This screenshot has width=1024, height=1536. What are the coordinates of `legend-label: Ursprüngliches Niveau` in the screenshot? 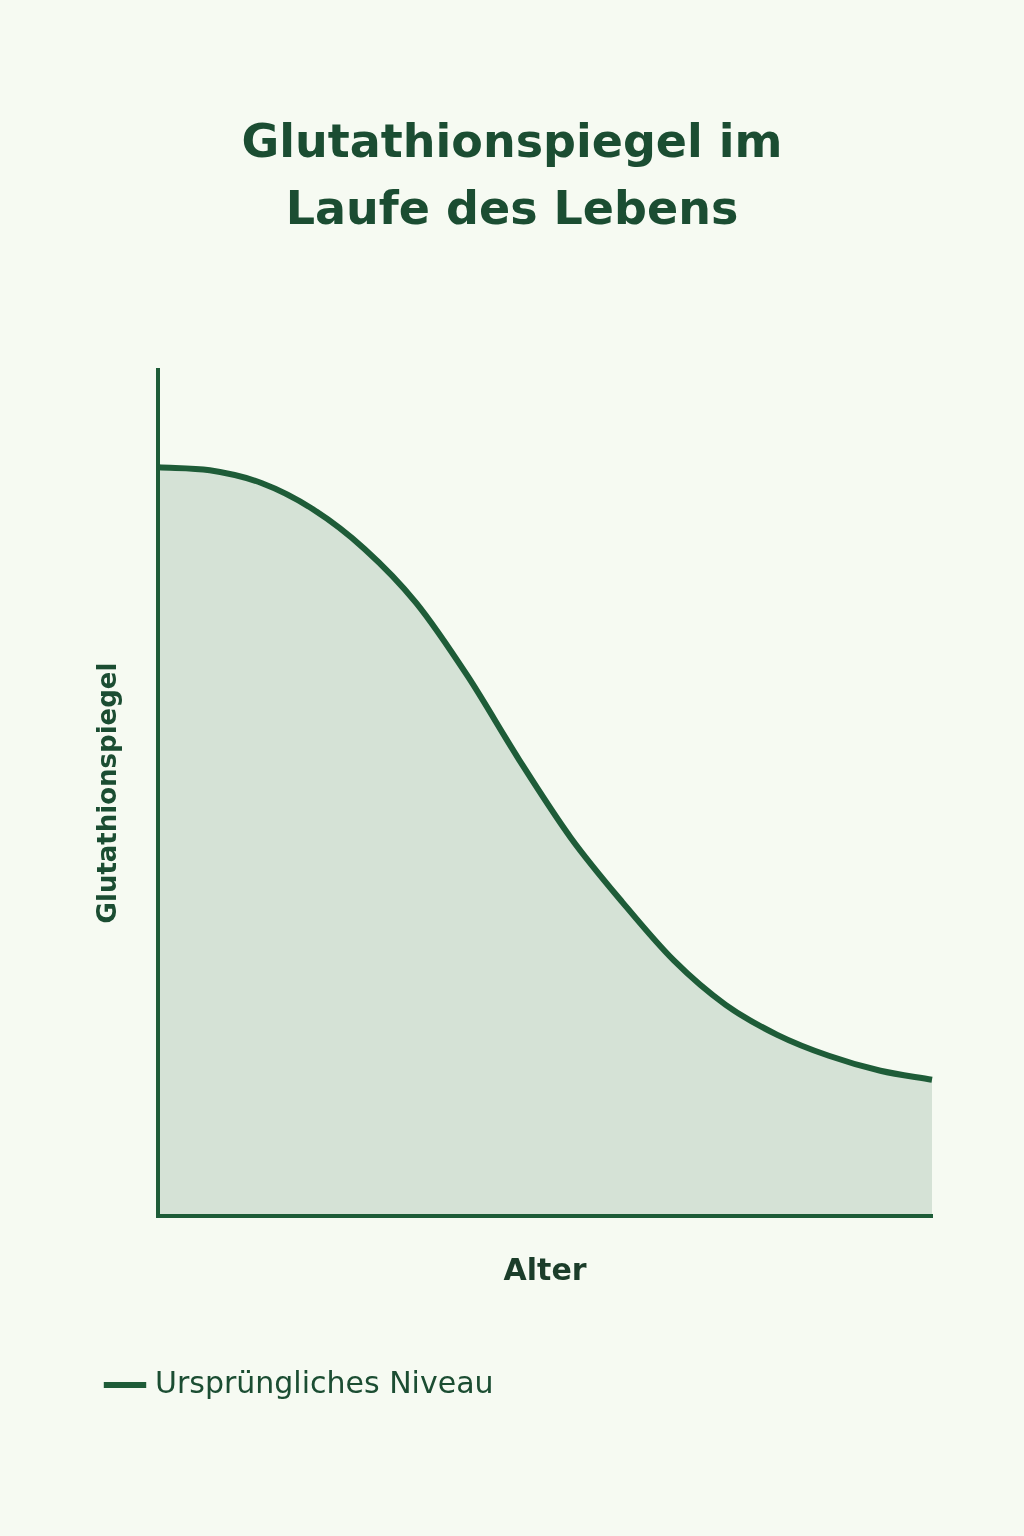 It's located at (324, 1382).